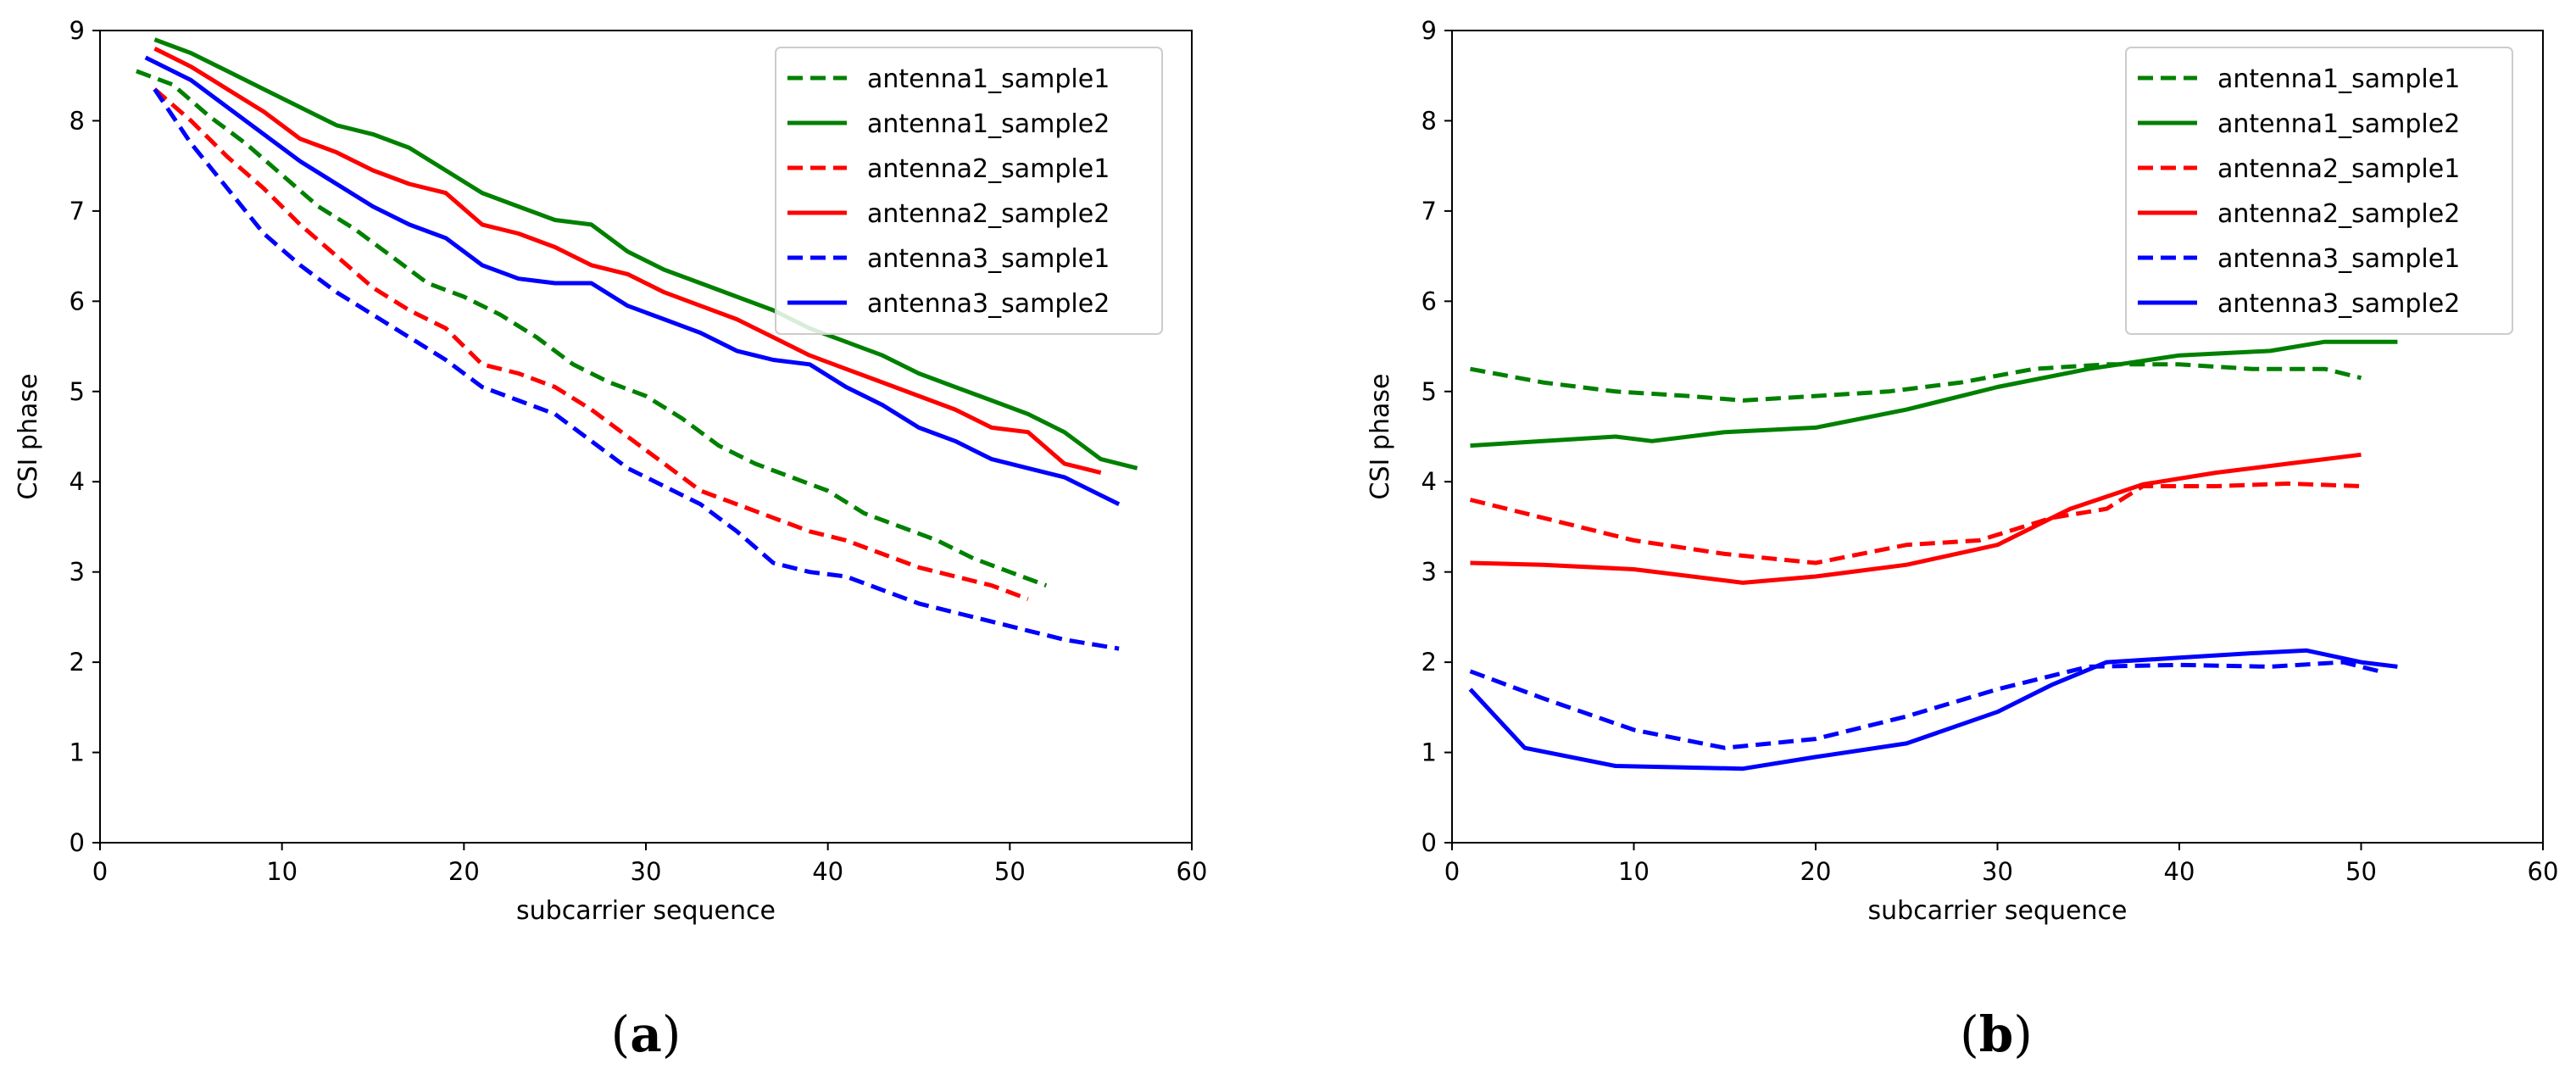 The image size is (2576, 1086). I want to click on panel-caption: (b), so click(1996, 1034).